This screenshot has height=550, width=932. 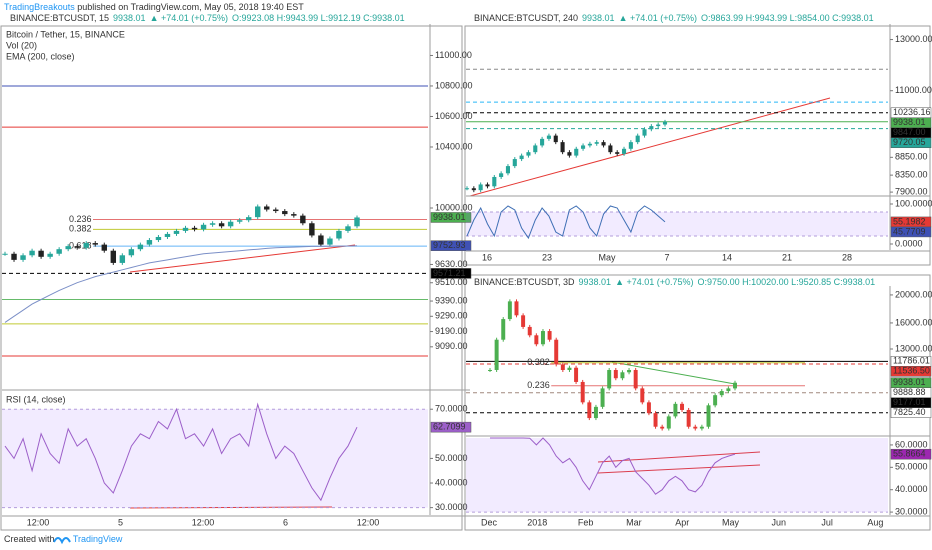 I want to click on header-ohlc: O:9750.00 H:10020.00 L:9520.85 C:9938.01, so click(x=787, y=282).